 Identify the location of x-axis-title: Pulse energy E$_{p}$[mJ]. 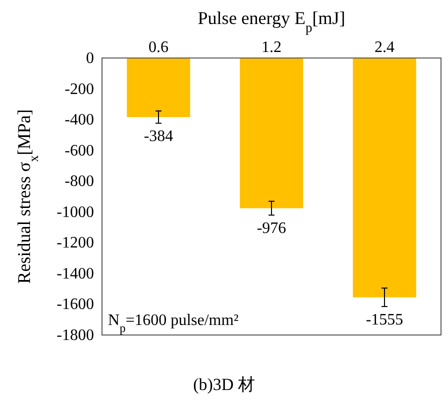
(272, 21).